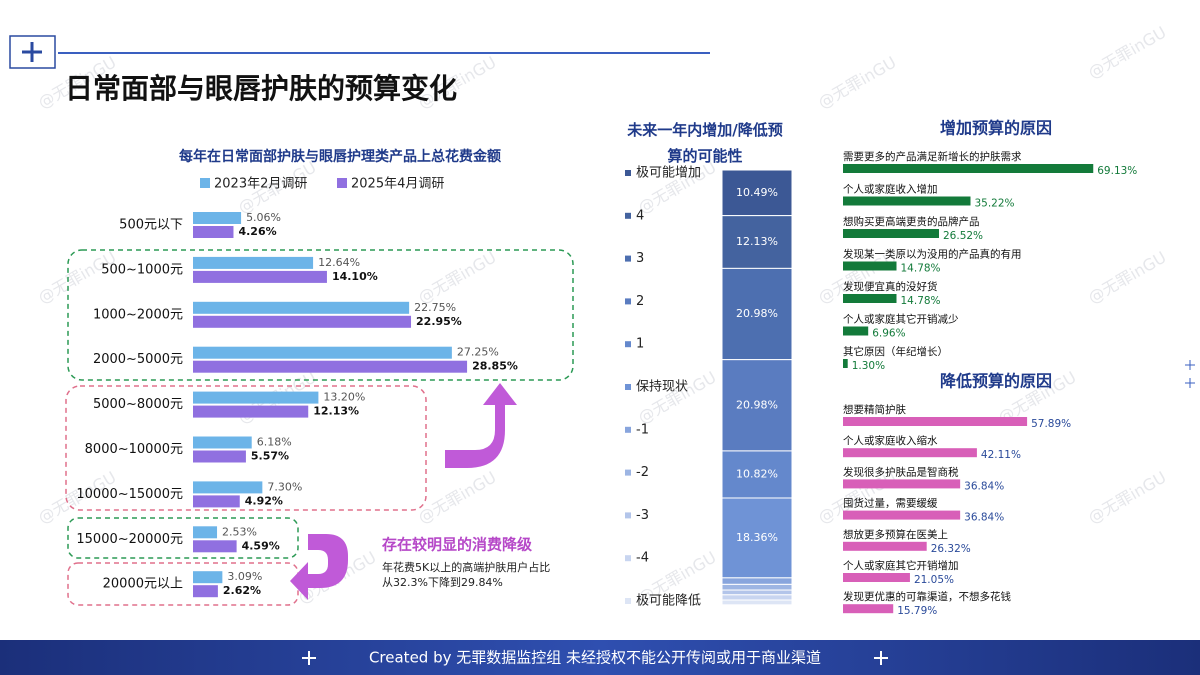  I want to click on chart-title: 未来一年内增加/降低预算的可能性, so click(705, 143).